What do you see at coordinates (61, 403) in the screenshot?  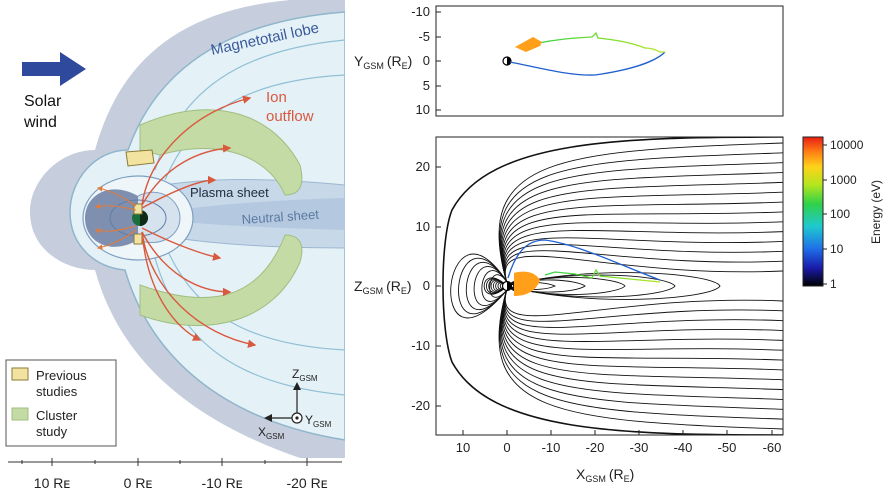 I see `diagram-legend: Previous studies Cluster study` at bounding box center [61, 403].